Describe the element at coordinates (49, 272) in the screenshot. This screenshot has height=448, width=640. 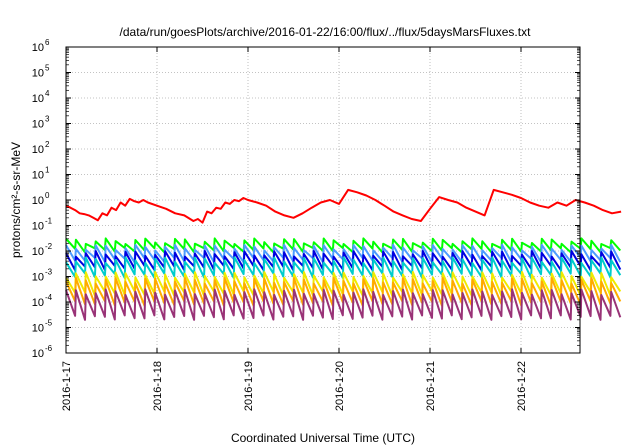
I see `y-tick-exponent: -3` at that location.